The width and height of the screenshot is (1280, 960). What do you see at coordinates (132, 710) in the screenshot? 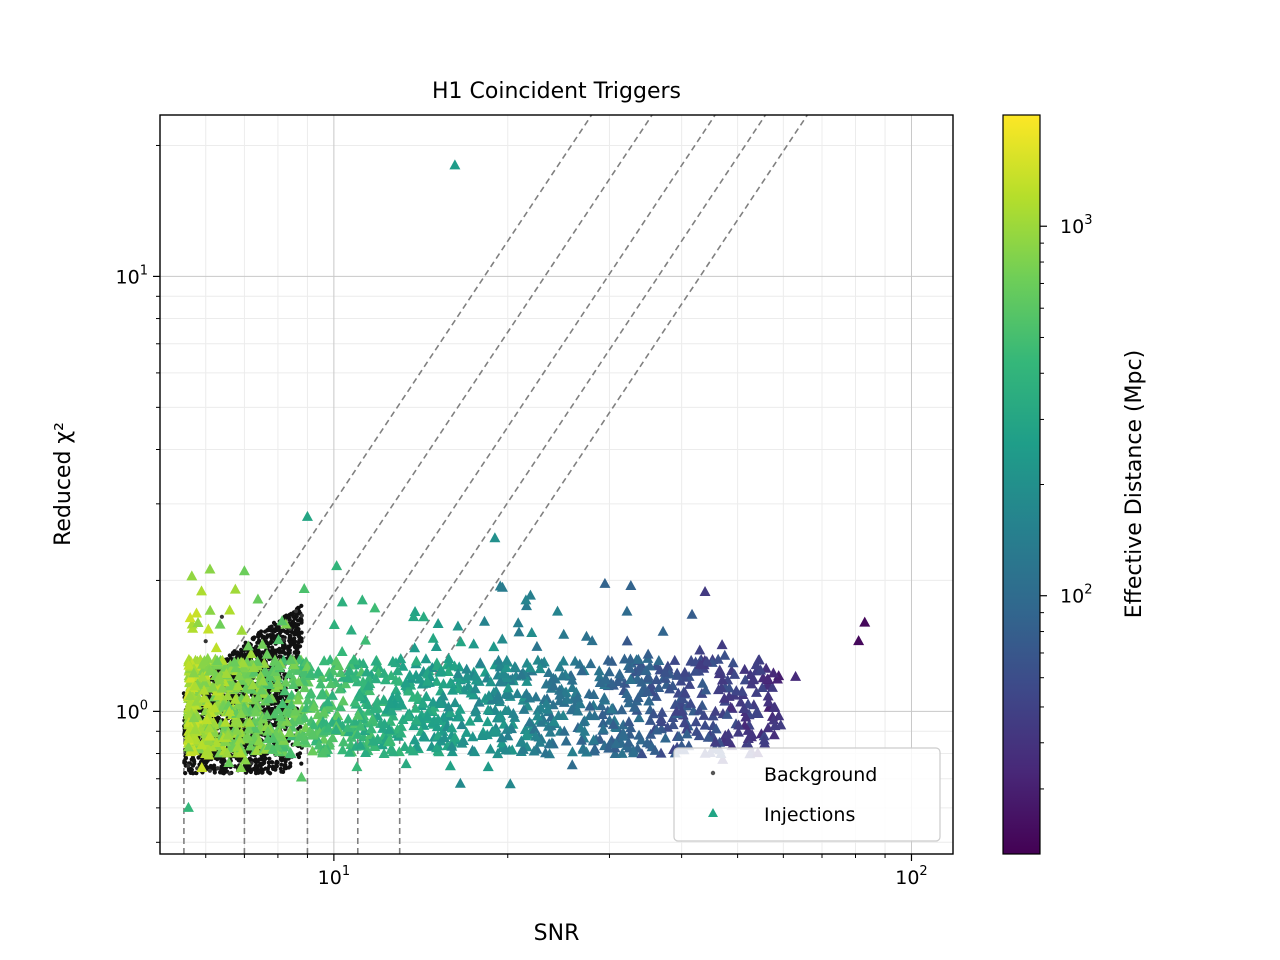
I see `y-tick-label: 10⁰` at bounding box center [132, 710].